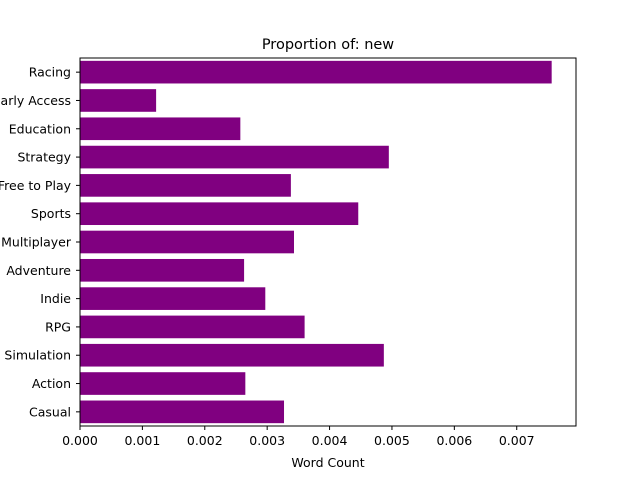 The height and width of the screenshot is (480, 640). I want to click on y-tick-label: Adventure, so click(38, 270).